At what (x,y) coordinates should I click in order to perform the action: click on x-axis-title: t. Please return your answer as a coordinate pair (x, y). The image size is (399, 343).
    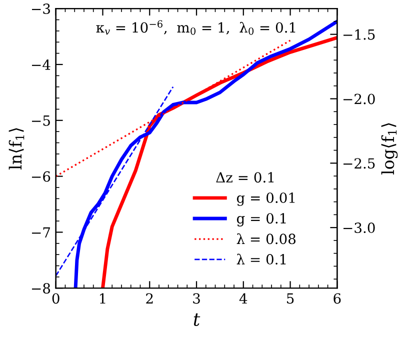
    Looking at the image, I should click on (197, 319).